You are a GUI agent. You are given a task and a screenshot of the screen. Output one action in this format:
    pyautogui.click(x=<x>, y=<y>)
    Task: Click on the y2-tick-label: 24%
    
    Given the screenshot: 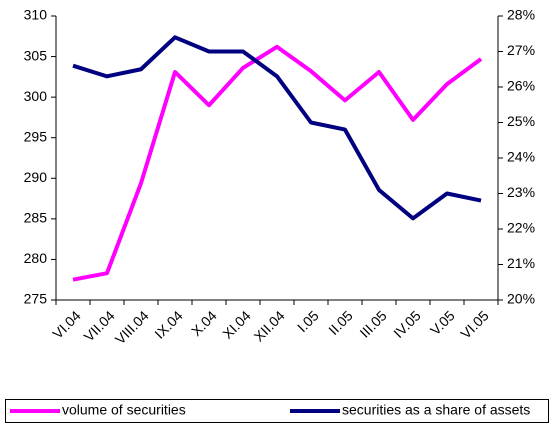 What is the action you would take?
    pyautogui.click(x=521, y=157)
    